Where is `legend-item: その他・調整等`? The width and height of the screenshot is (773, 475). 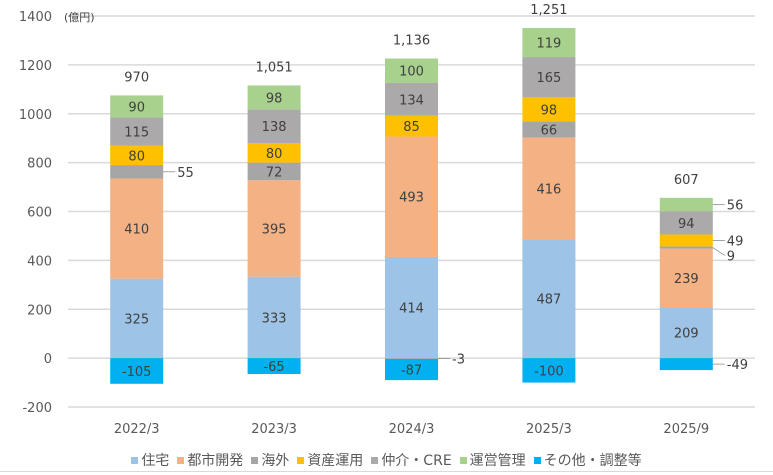
legend-item: その他・調整等 is located at coordinates (587, 460).